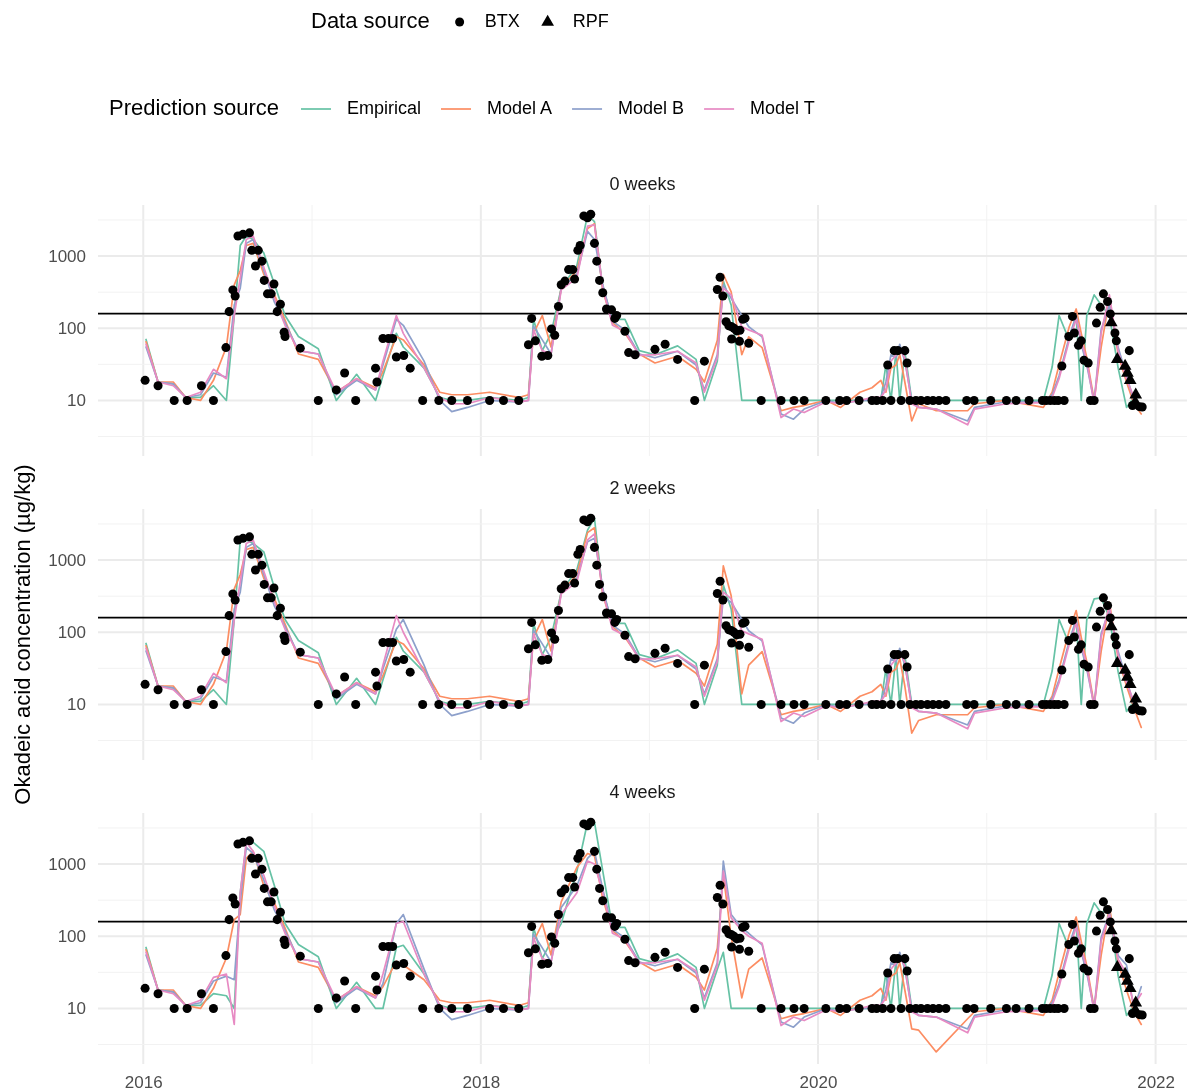 The width and height of the screenshot is (1187, 1092). I want to click on legend-label: Model A, so click(520, 107).